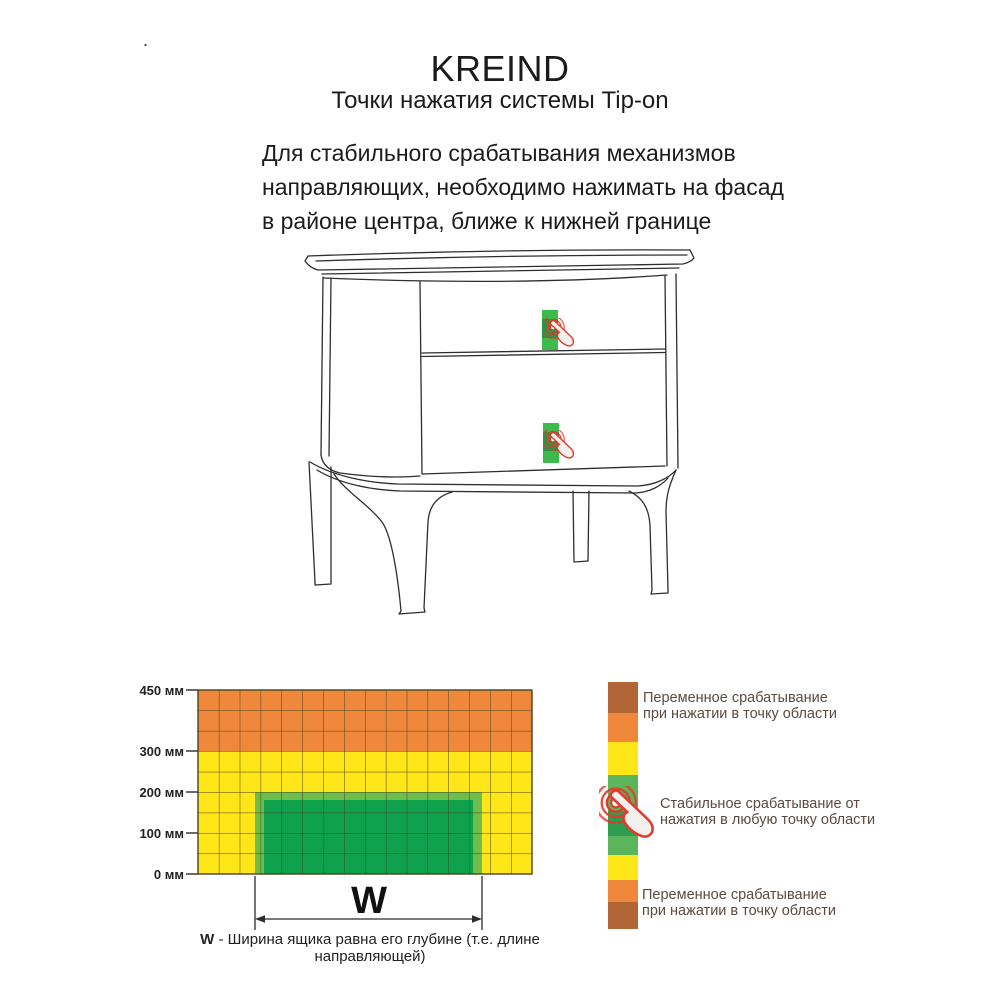 The width and height of the screenshot is (1000, 1000). I want to click on legend-seg-orange-bottom, so click(623, 891).